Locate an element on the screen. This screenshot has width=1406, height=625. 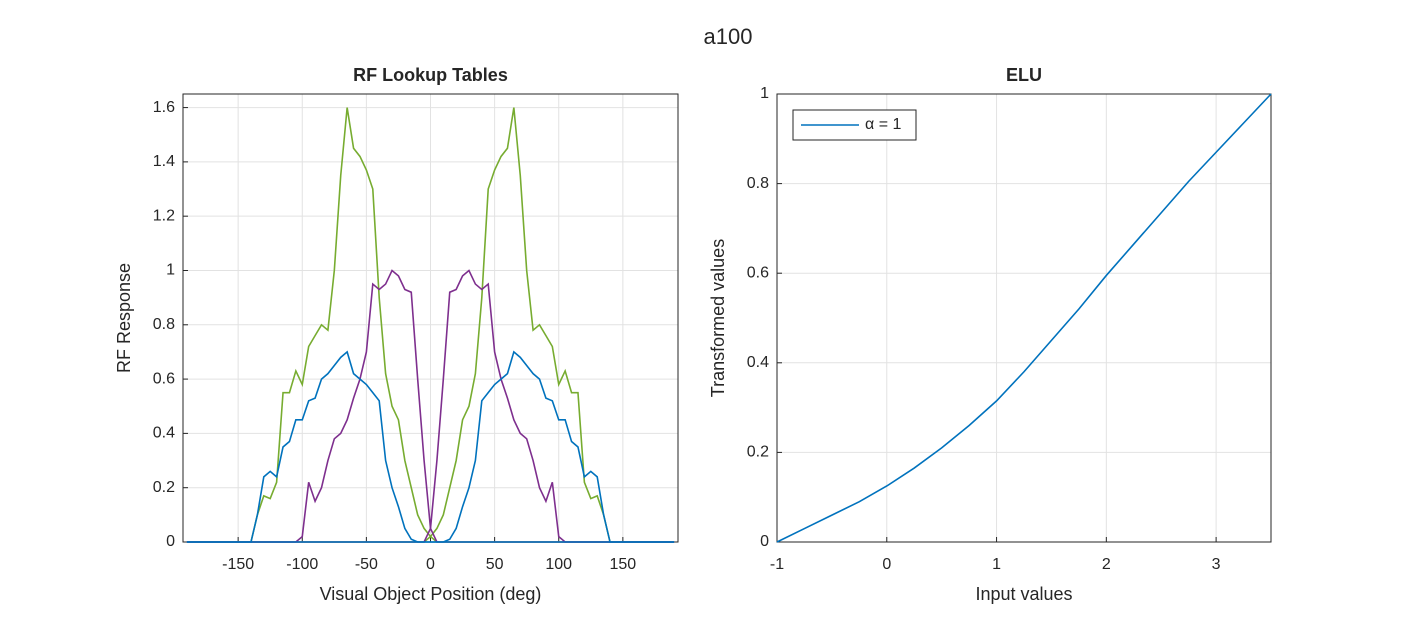
y-tick-label: 1.6 is located at coordinates (164, 107).